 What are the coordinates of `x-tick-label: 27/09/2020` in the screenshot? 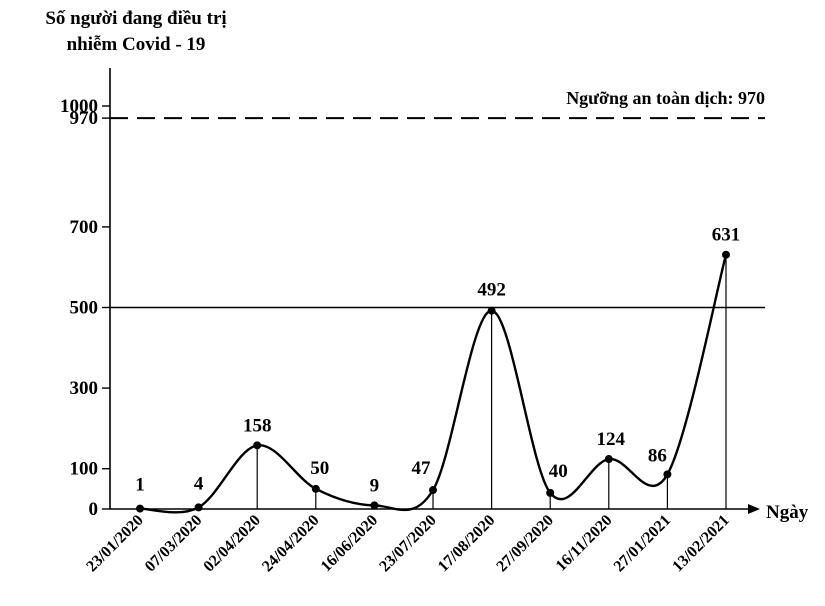 It's located at (525, 544).